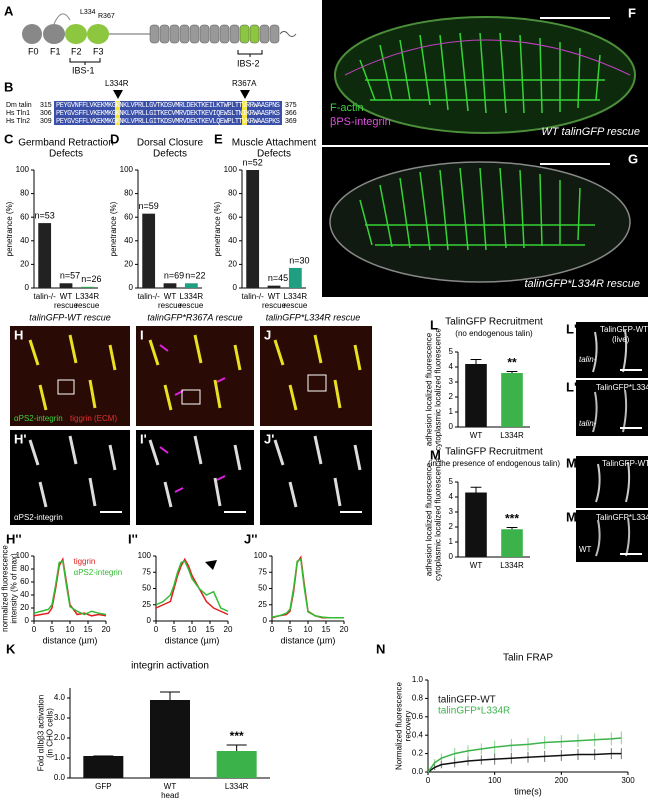  Describe the element at coordinates (195, 376) in the screenshot. I see `micrograph: I` at that location.